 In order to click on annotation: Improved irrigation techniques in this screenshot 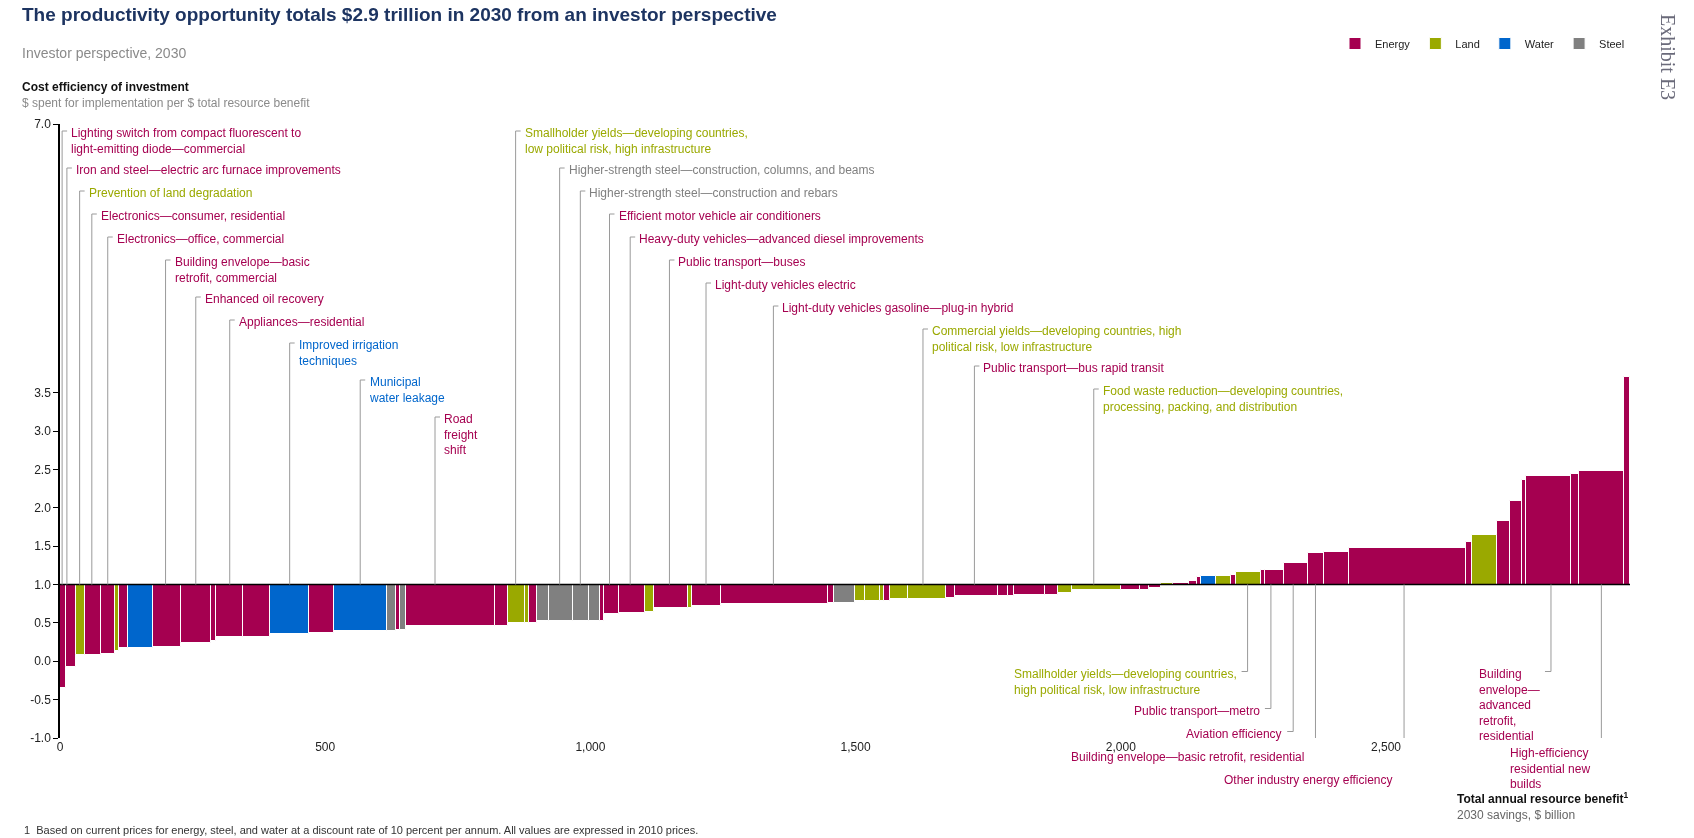, I will do `click(349, 353)`.